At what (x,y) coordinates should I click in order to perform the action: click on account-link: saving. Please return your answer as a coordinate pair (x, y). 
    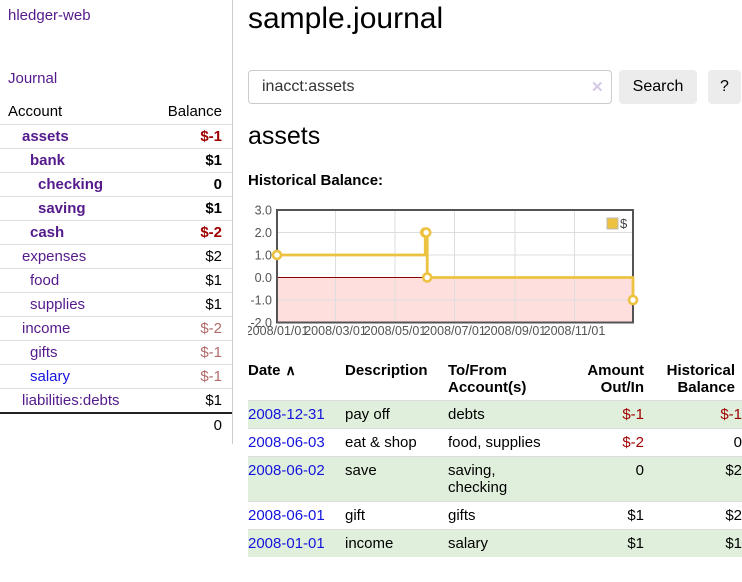
    Looking at the image, I should click on (62, 208).